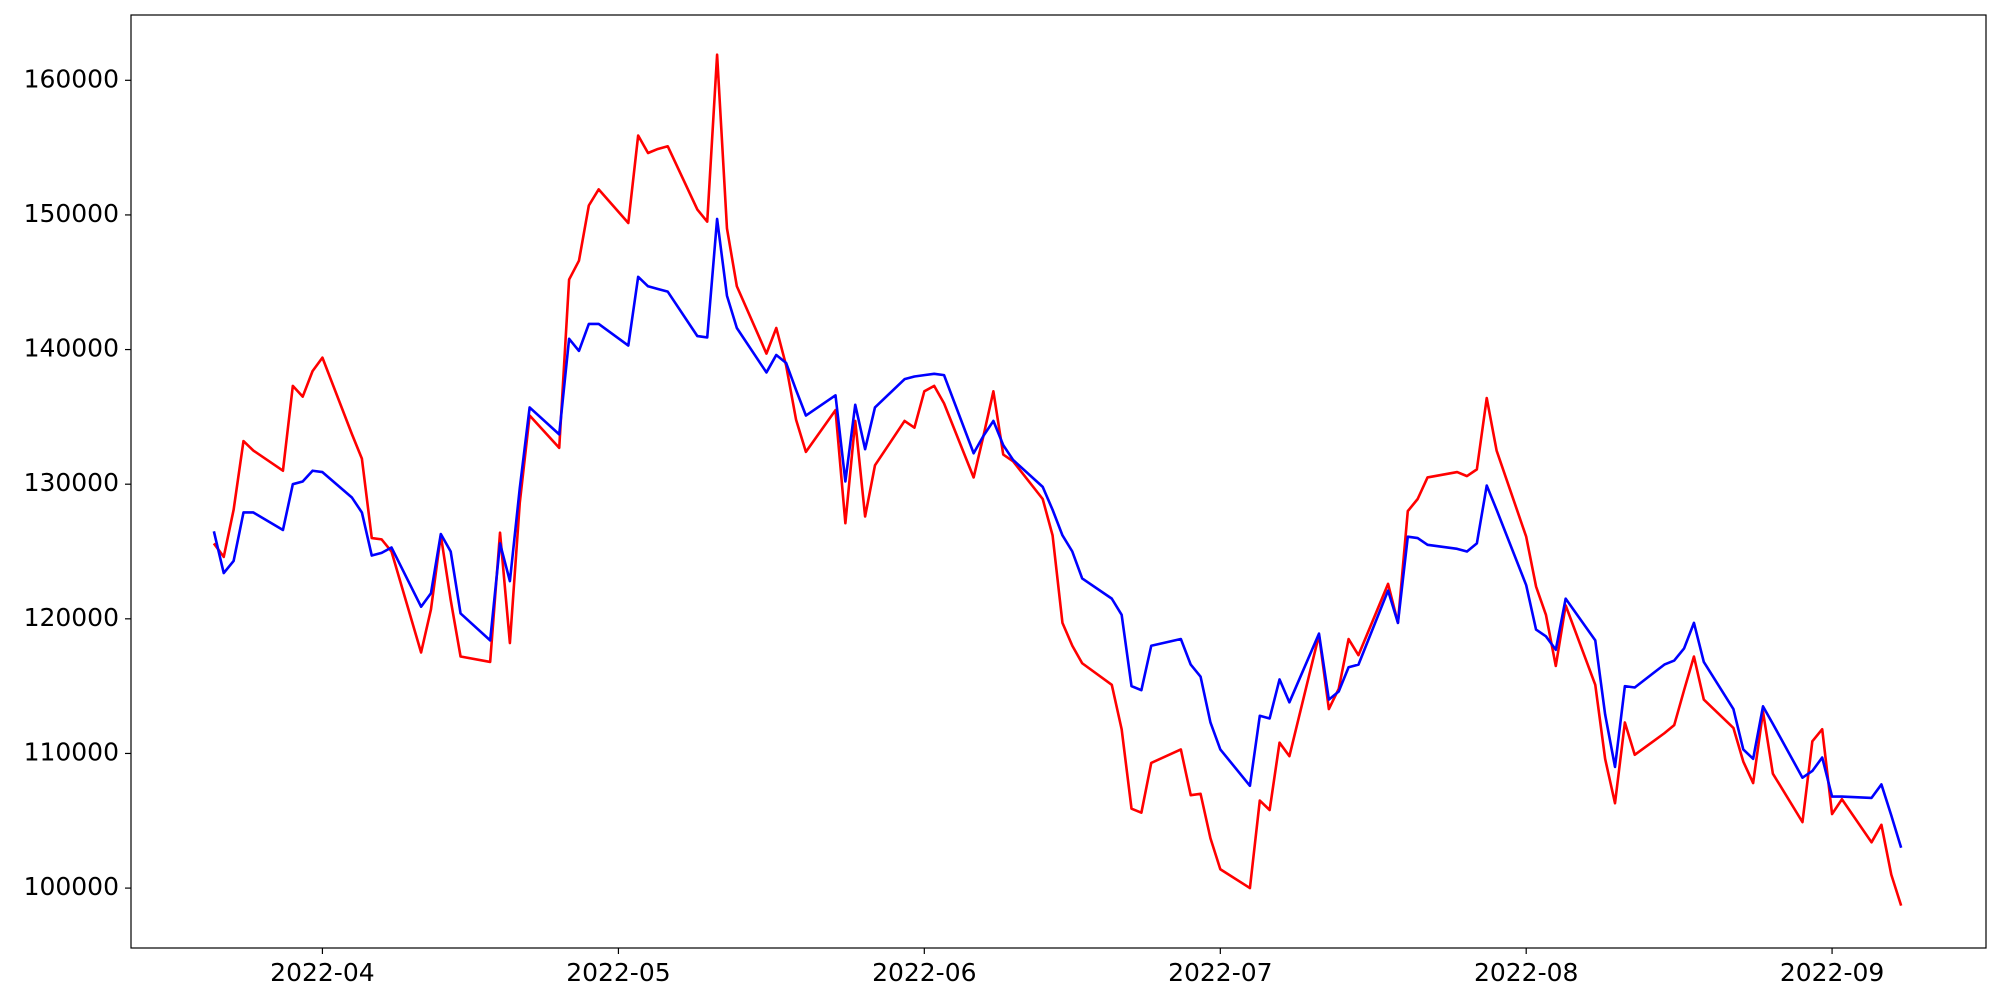  What do you see at coordinates (618, 972) in the screenshot?
I see `x-tick-label: 2022-05` at bounding box center [618, 972].